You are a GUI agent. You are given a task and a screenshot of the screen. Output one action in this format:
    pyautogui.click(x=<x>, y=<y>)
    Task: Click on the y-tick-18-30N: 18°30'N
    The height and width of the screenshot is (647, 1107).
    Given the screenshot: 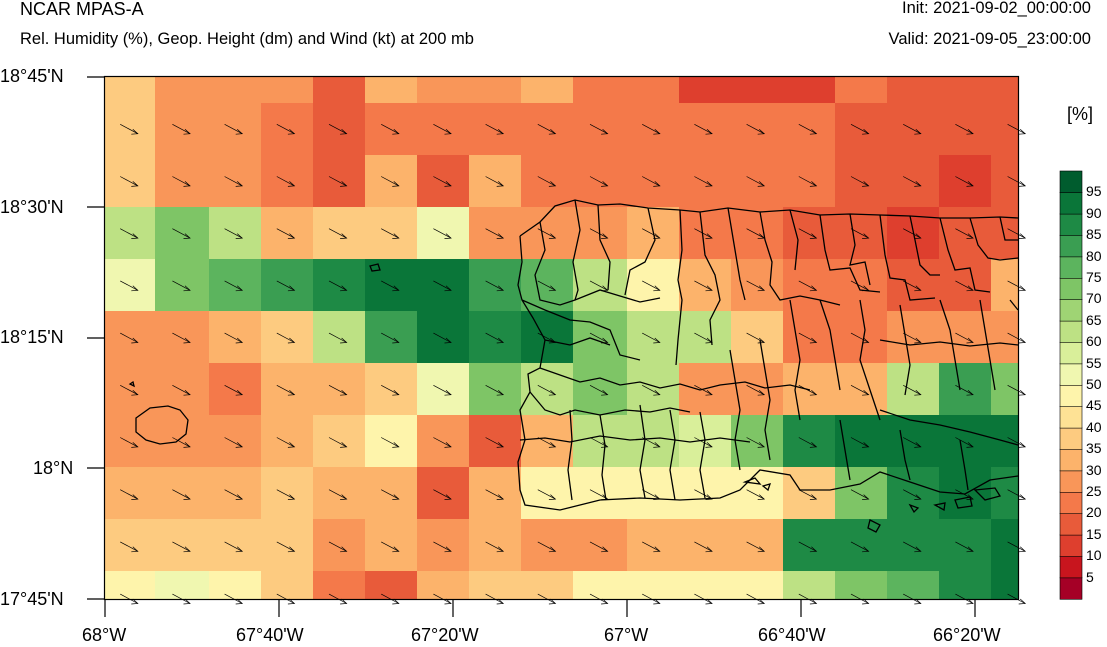 What is the action you would take?
    pyautogui.click(x=32, y=207)
    